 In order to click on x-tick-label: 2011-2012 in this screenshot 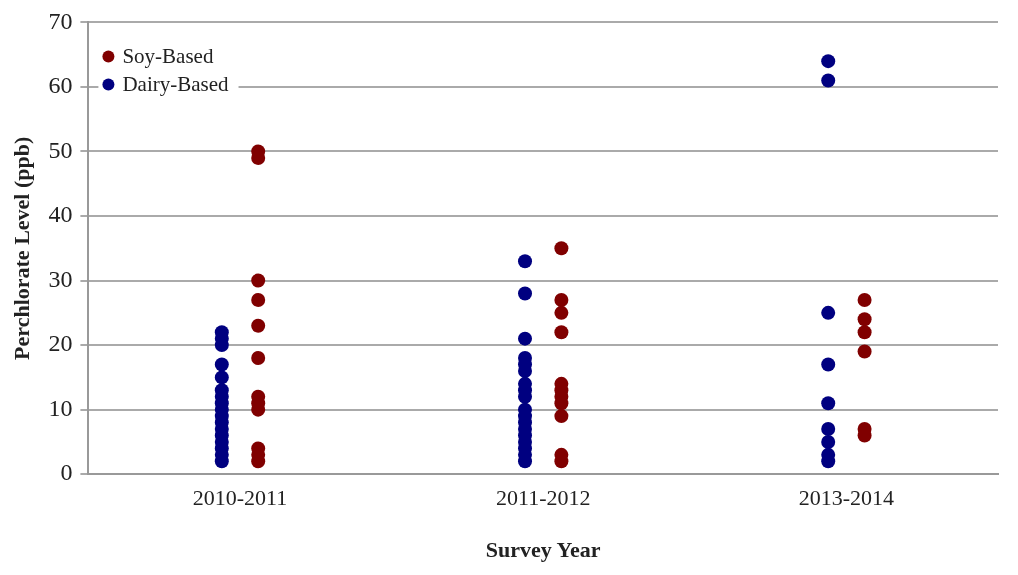, I will do `click(543, 498)`.